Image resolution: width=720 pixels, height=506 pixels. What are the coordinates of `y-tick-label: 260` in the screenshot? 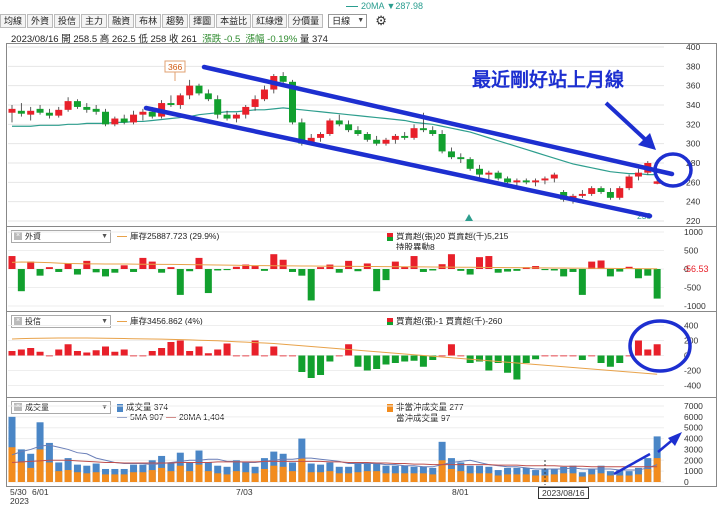 It's located at (693, 182).